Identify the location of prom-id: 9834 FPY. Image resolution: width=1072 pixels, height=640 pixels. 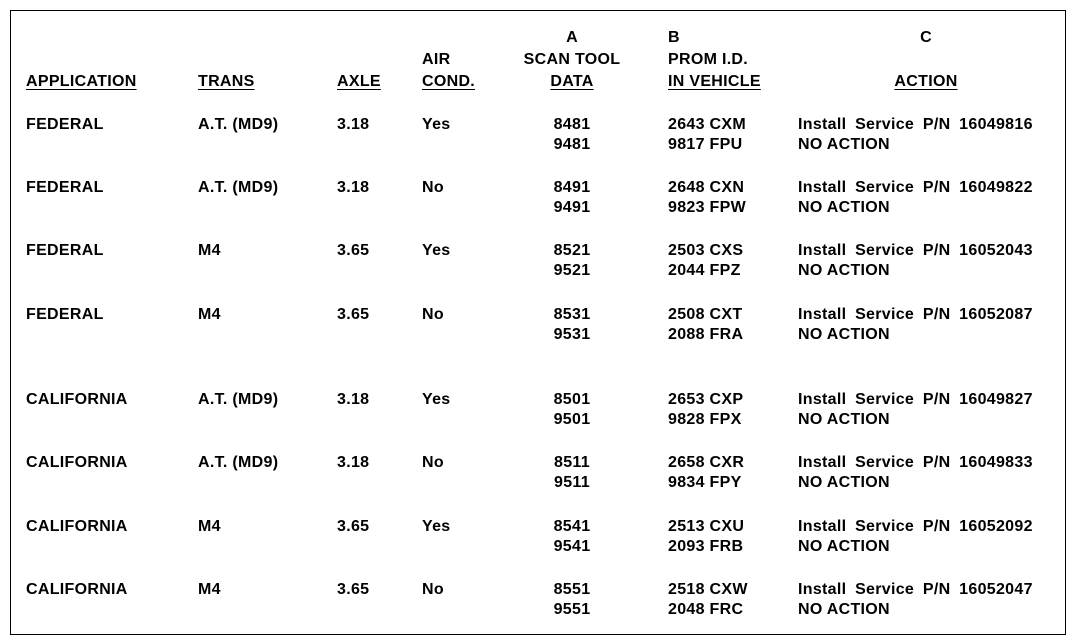
(705, 482).